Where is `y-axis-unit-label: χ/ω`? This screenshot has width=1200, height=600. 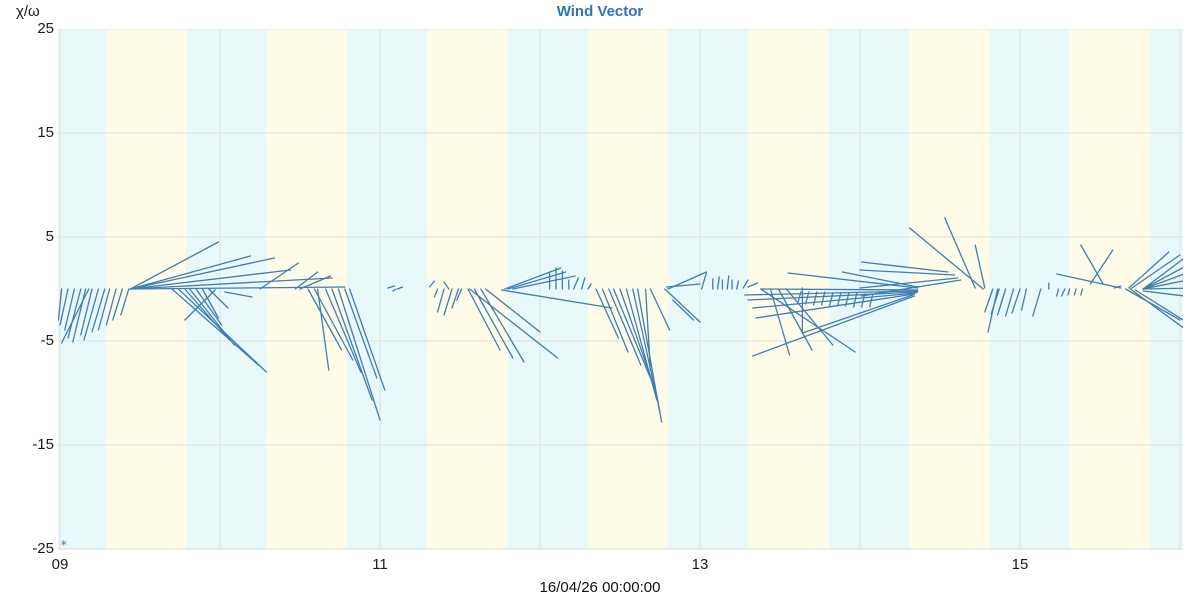
y-axis-unit-label: χ/ω is located at coordinates (28, 11).